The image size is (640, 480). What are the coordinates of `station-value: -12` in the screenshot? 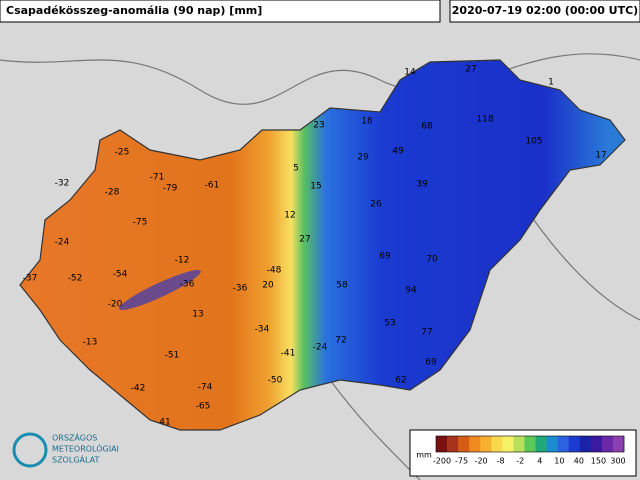 It's located at (182, 261).